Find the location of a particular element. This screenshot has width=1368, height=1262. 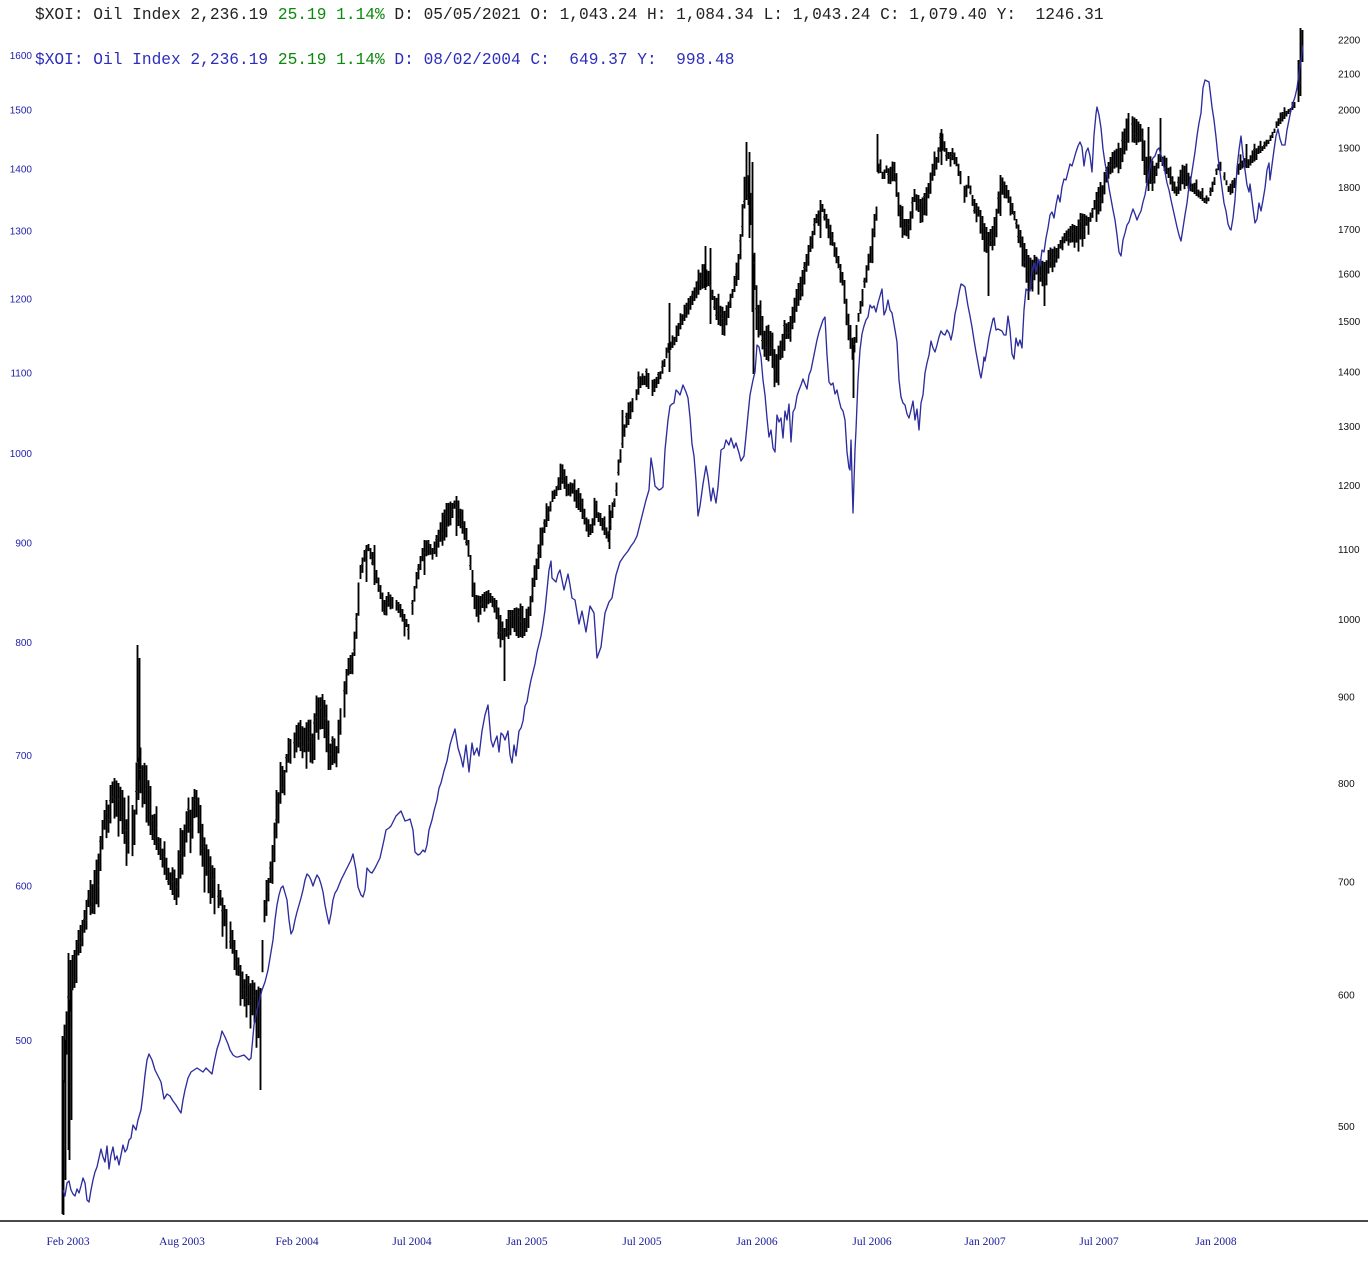

svg-text: 1800 is located at coordinates (1349, 188).